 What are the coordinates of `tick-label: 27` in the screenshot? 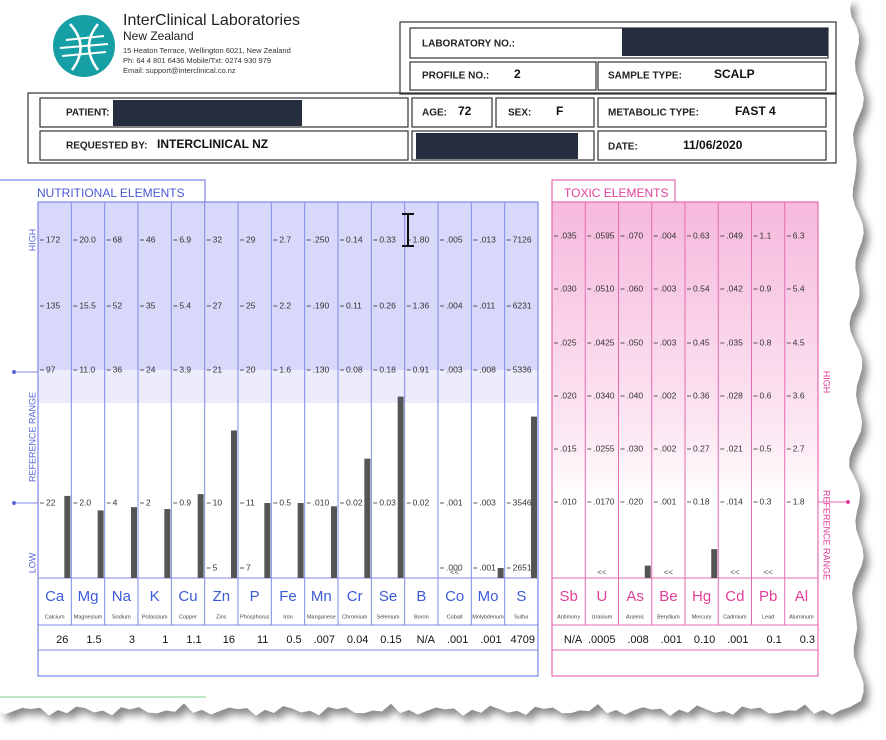 It's located at (218, 305).